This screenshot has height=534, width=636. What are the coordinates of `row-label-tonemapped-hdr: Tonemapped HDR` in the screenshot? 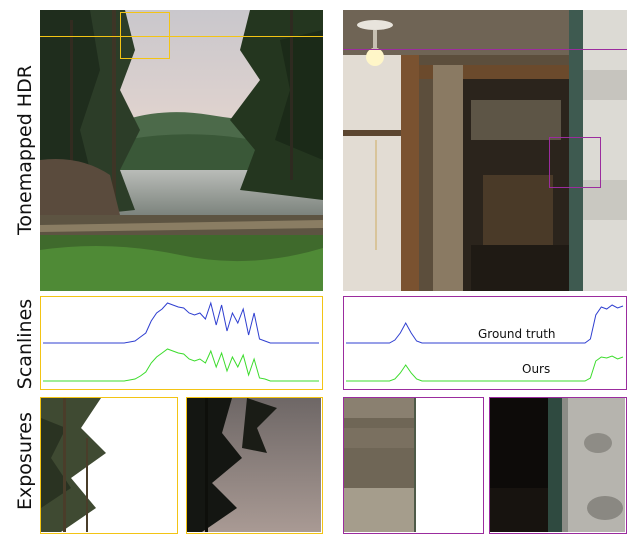 It's located at (25, 150).